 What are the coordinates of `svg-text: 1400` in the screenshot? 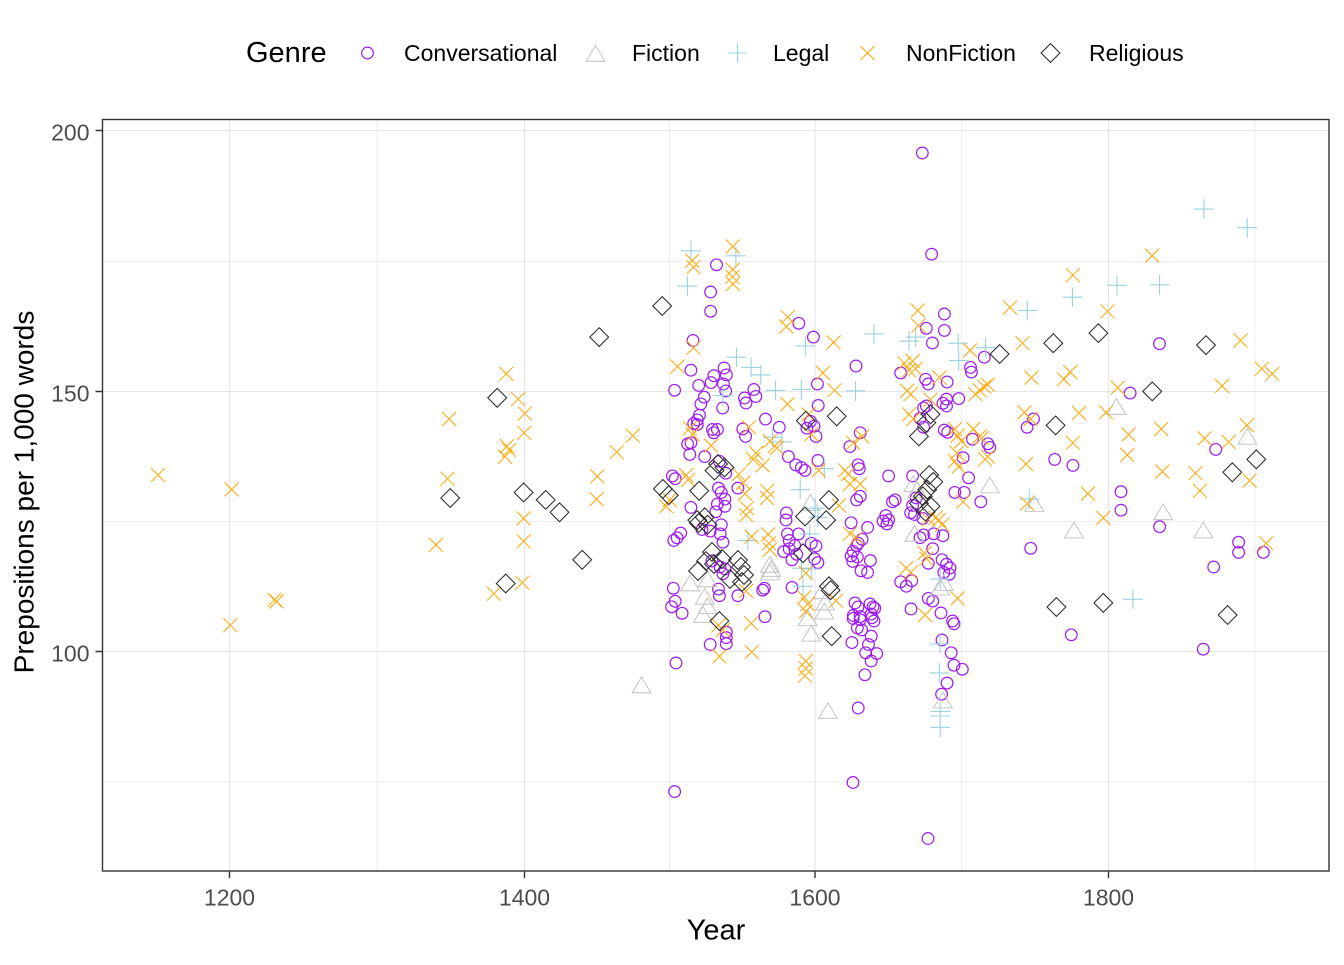 It's located at (524, 898).